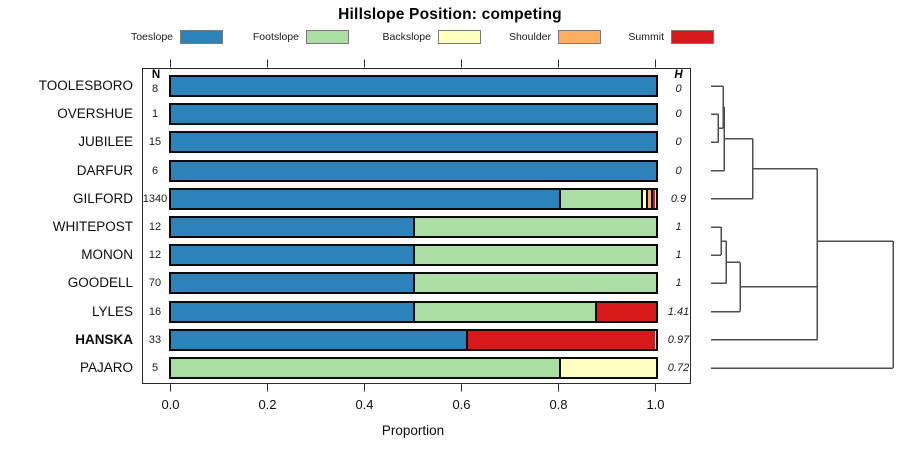 This screenshot has height=460, width=900. Describe the element at coordinates (406, 37) in the screenshot. I see `legend-item-label: Backslope` at that location.